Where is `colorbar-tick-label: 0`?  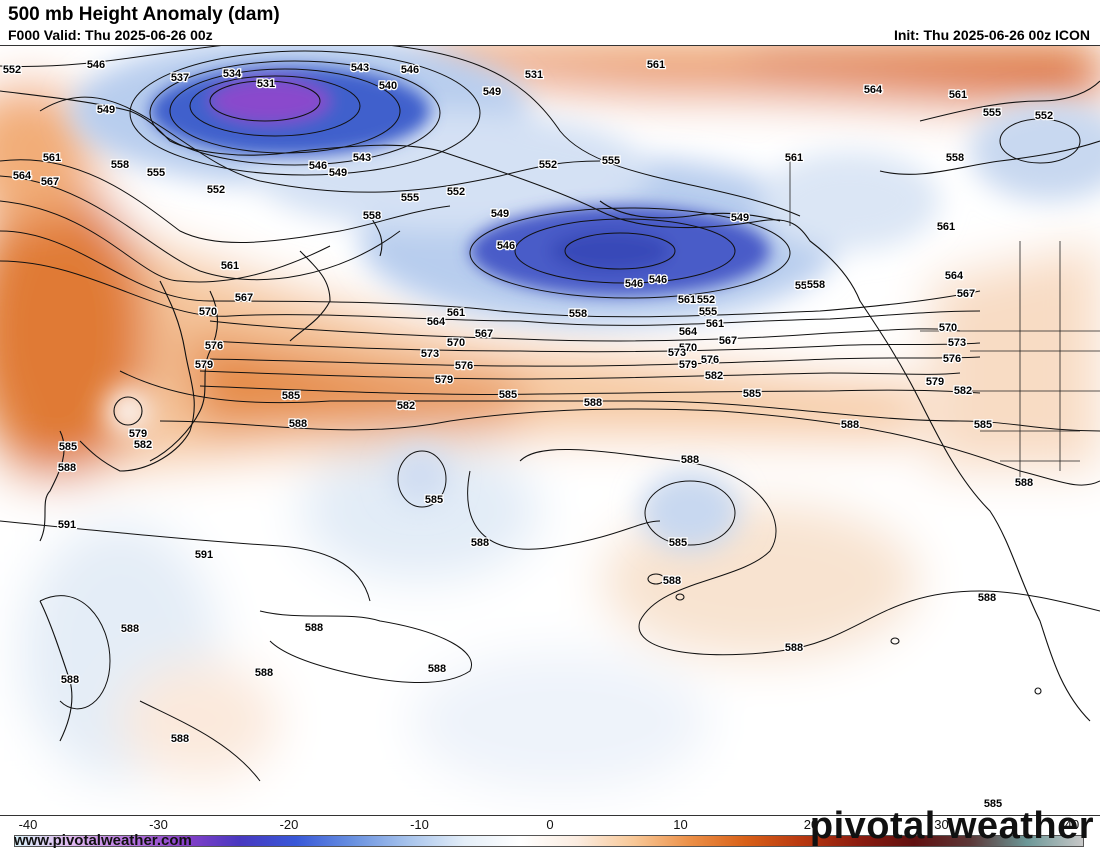 colorbar-tick-label: 0 is located at coordinates (550, 824).